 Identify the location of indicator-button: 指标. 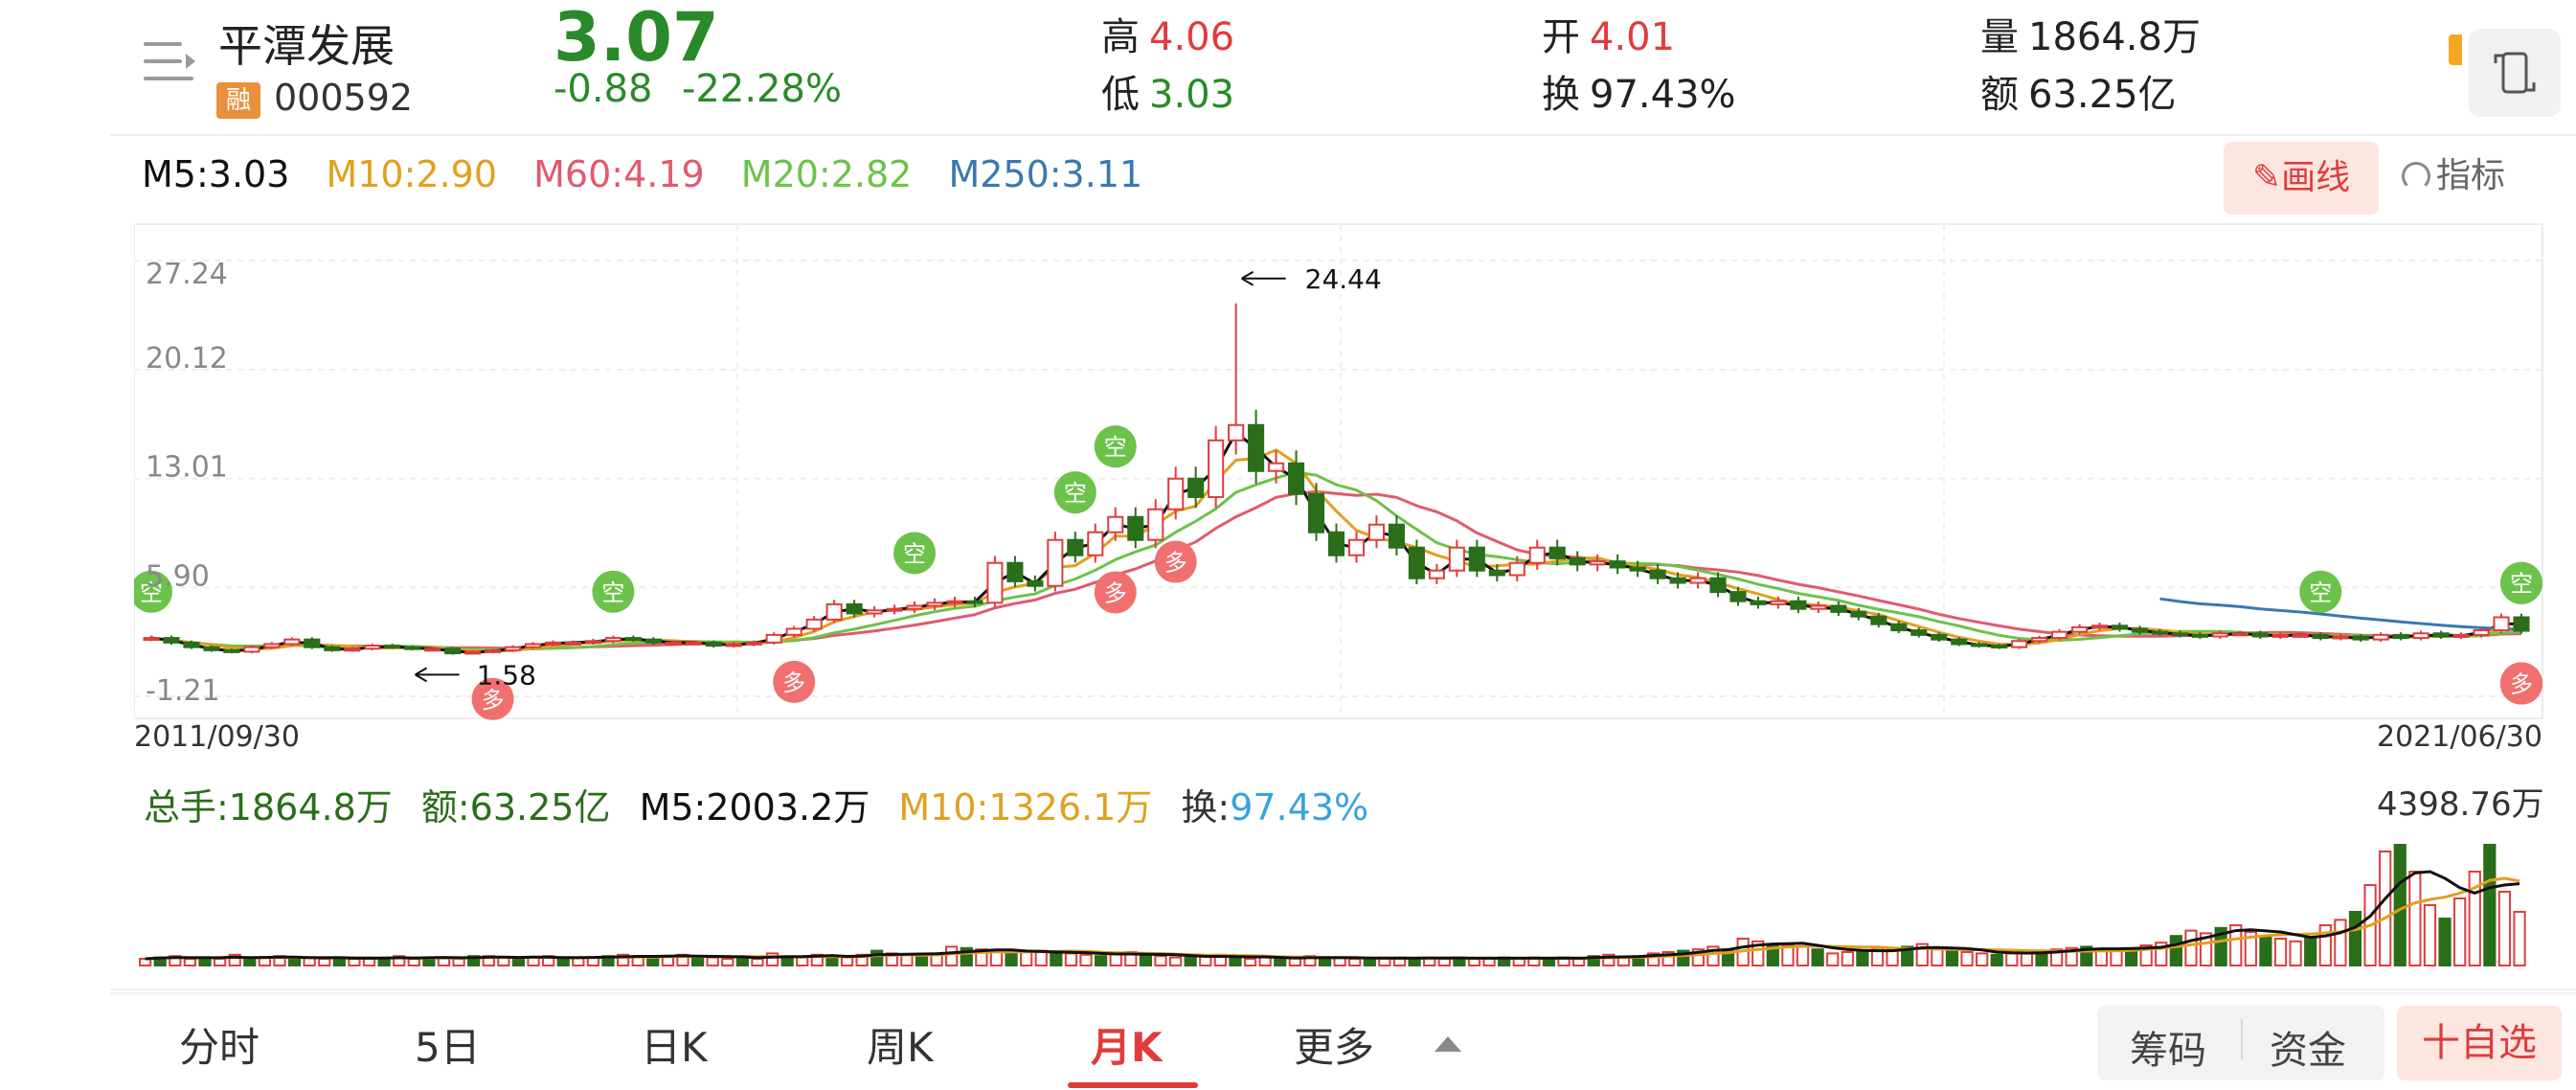
(2453, 172).